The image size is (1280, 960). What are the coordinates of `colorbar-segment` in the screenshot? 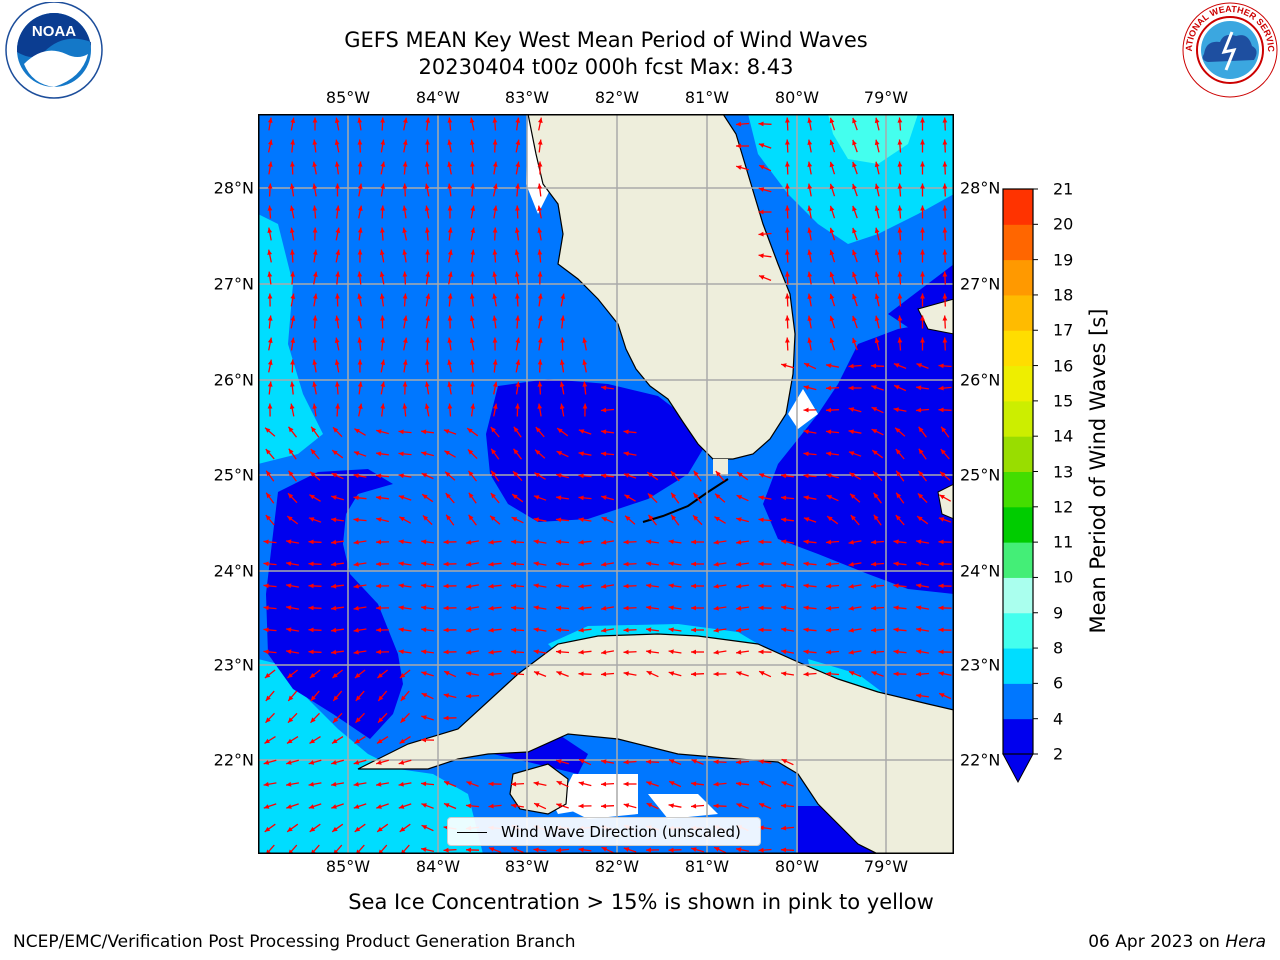 It's located at (1018, 383).